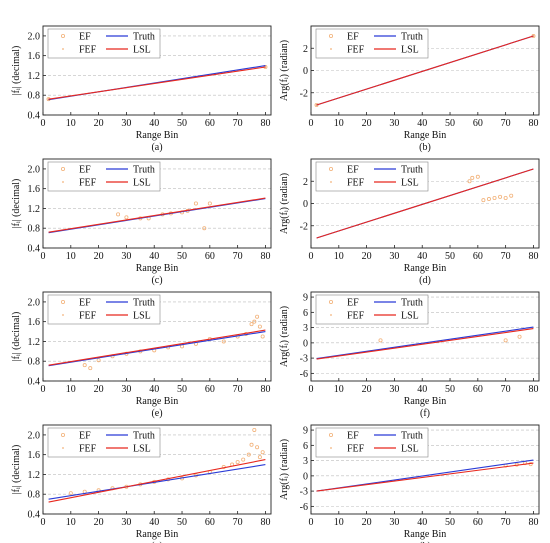  What do you see at coordinates (305, 476) in the screenshot?
I see `y-tick-label: 0` at bounding box center [305, 476].